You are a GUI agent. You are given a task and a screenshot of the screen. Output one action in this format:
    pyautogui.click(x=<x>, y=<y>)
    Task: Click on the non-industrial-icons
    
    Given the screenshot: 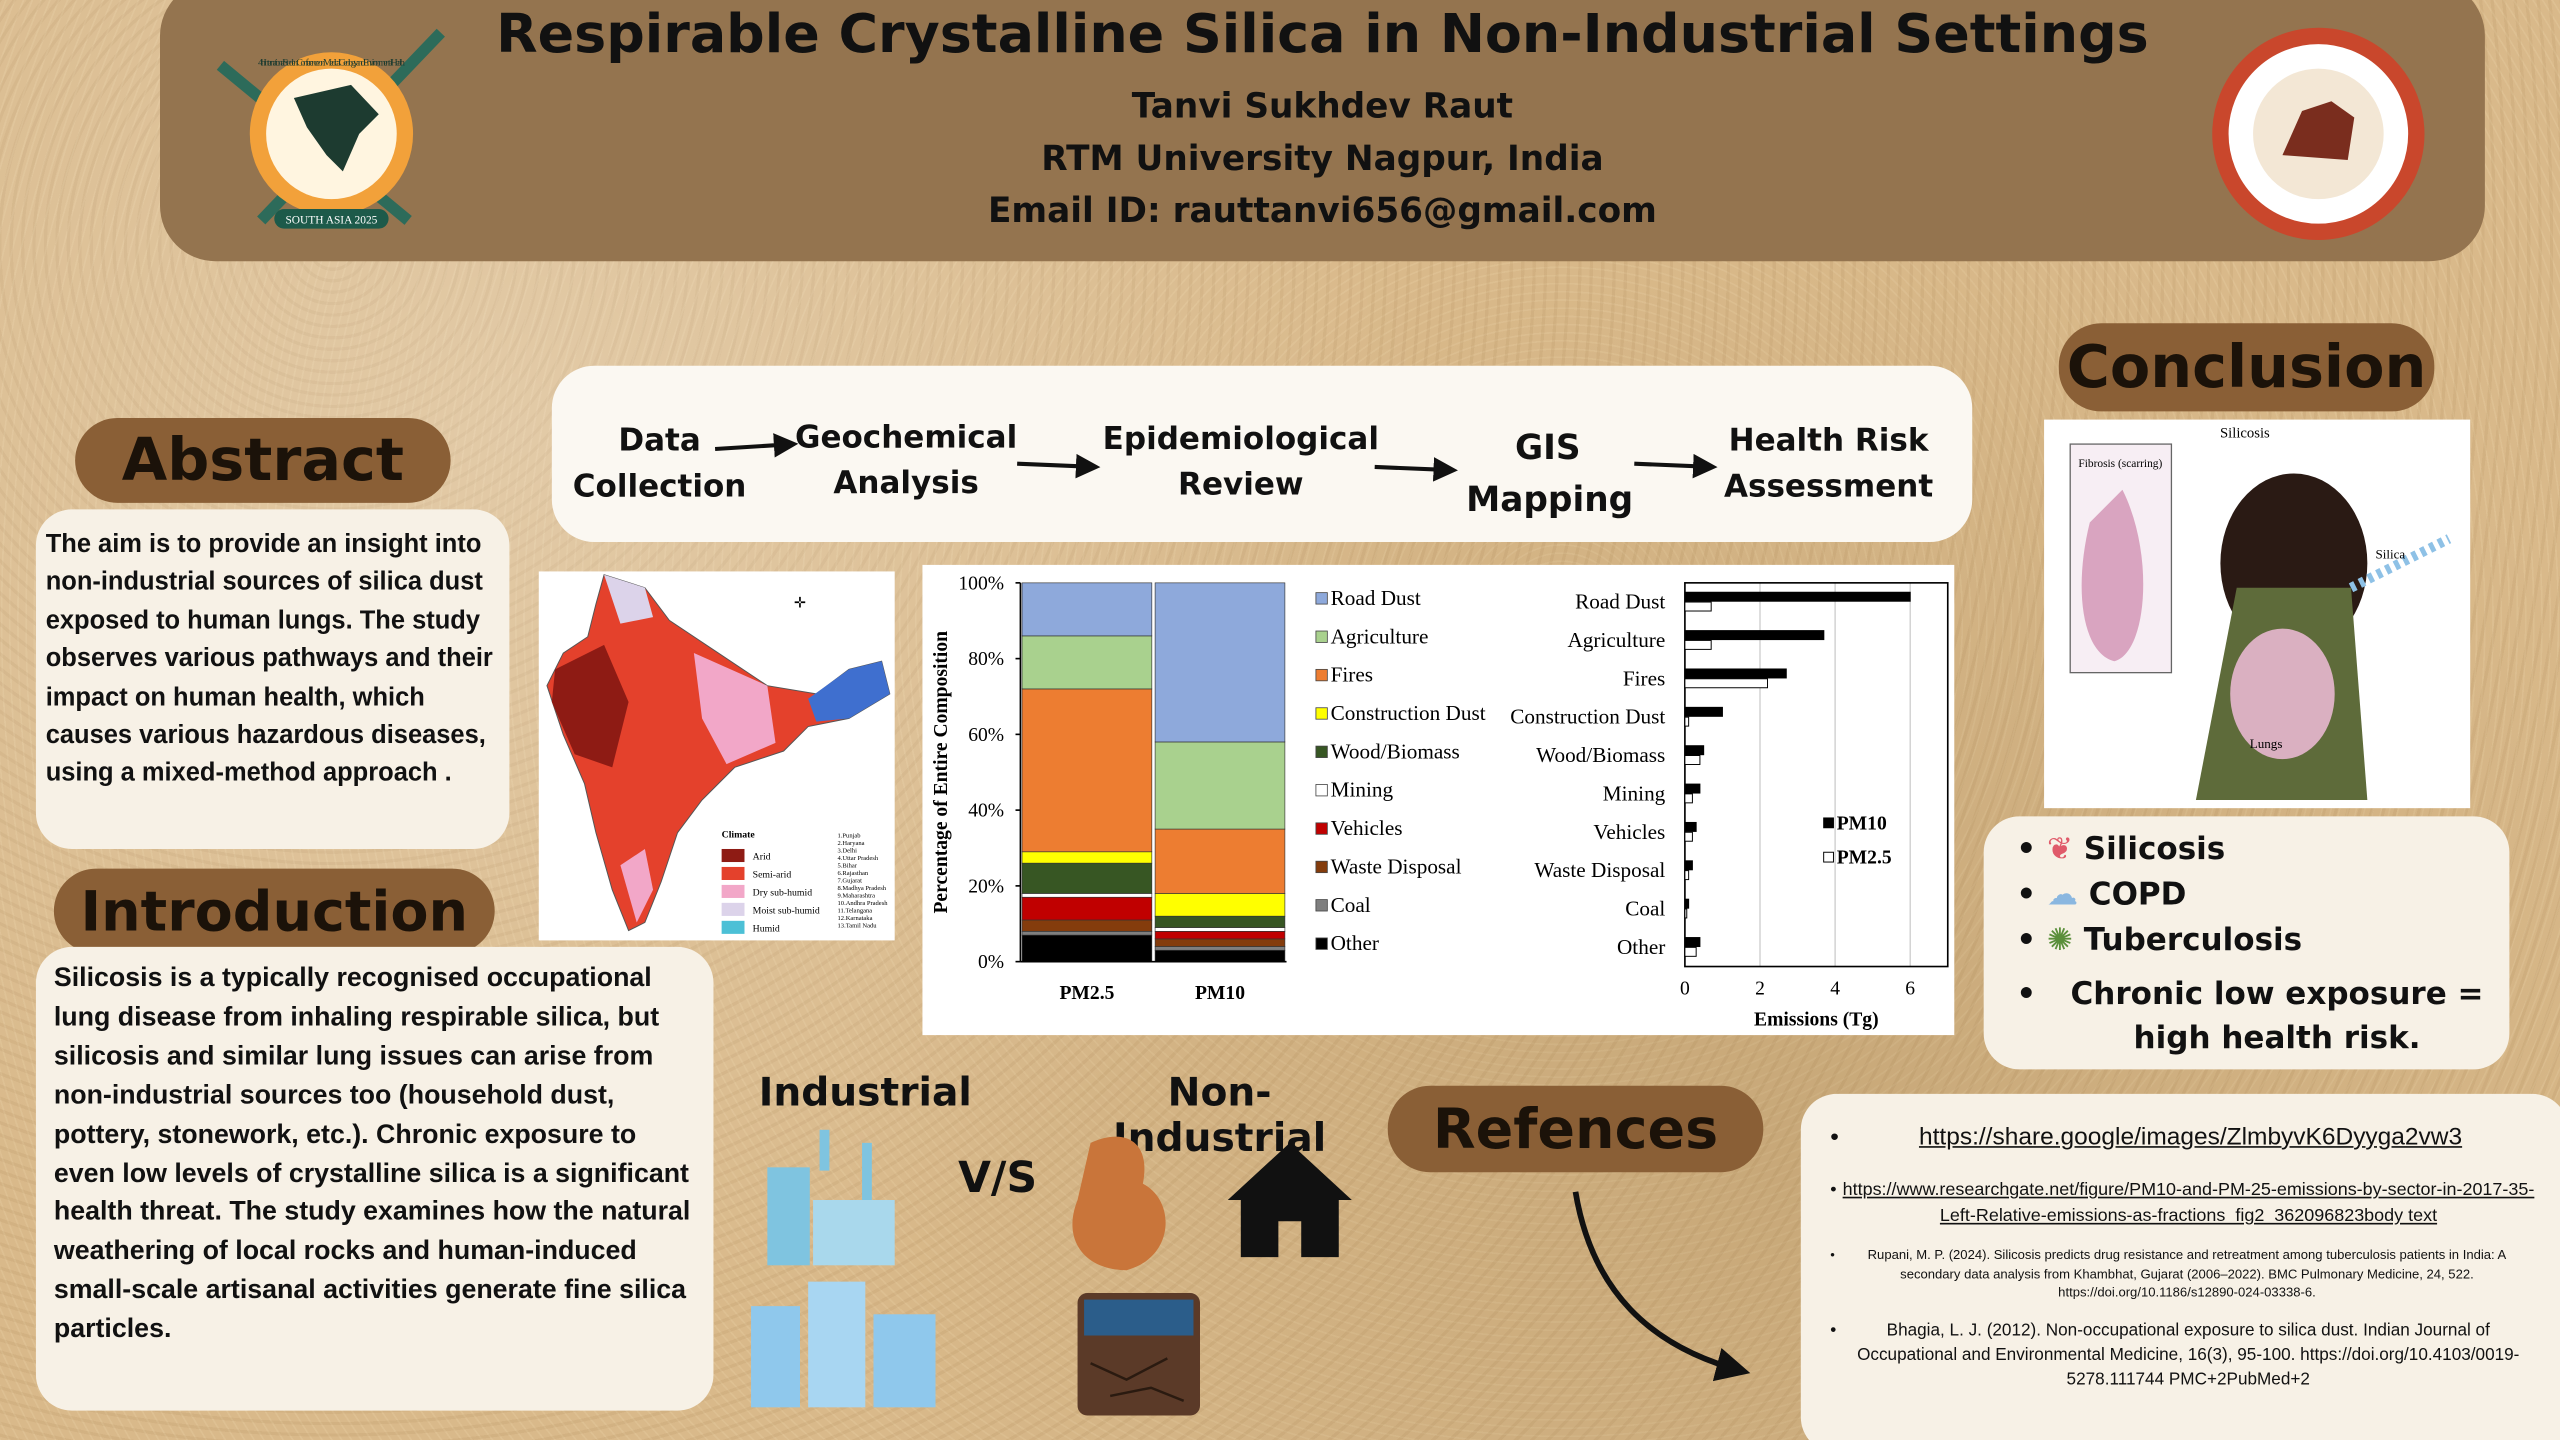 What is the action you would take?
    pyautogui.click(x=1212, y=1276)
    